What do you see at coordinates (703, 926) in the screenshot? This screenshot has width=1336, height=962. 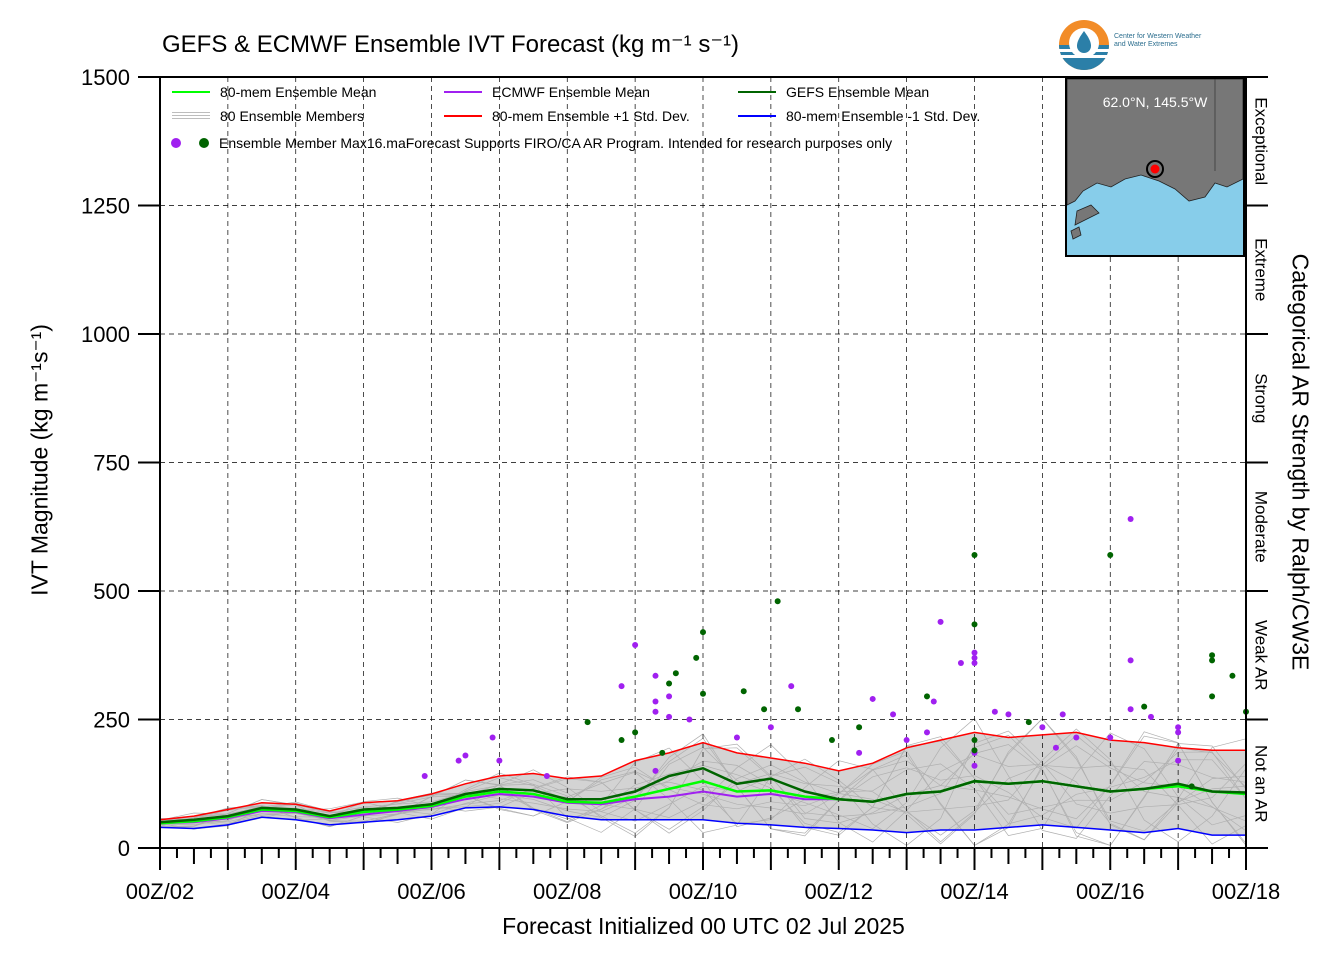 I see `x-axis-label: Forecast Initialized 00 UTC 02 Jul 2025` at bounding box center [703, 926].